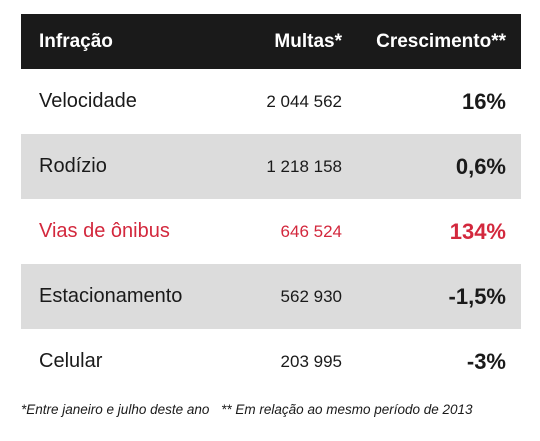  What do you see at coordinates (271, 361) in the screenshot?
I see `table-row: Celular 203 995 -3%` at bounding box center [271, 361].